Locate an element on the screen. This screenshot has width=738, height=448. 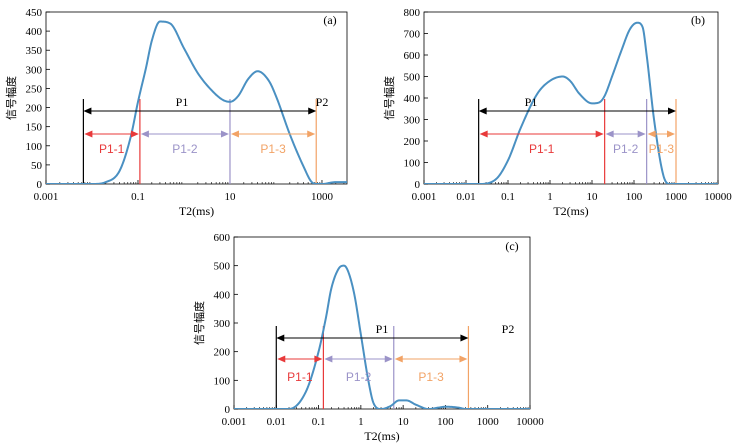
y-tick-label: 450 is located at coordinates (34, 13).